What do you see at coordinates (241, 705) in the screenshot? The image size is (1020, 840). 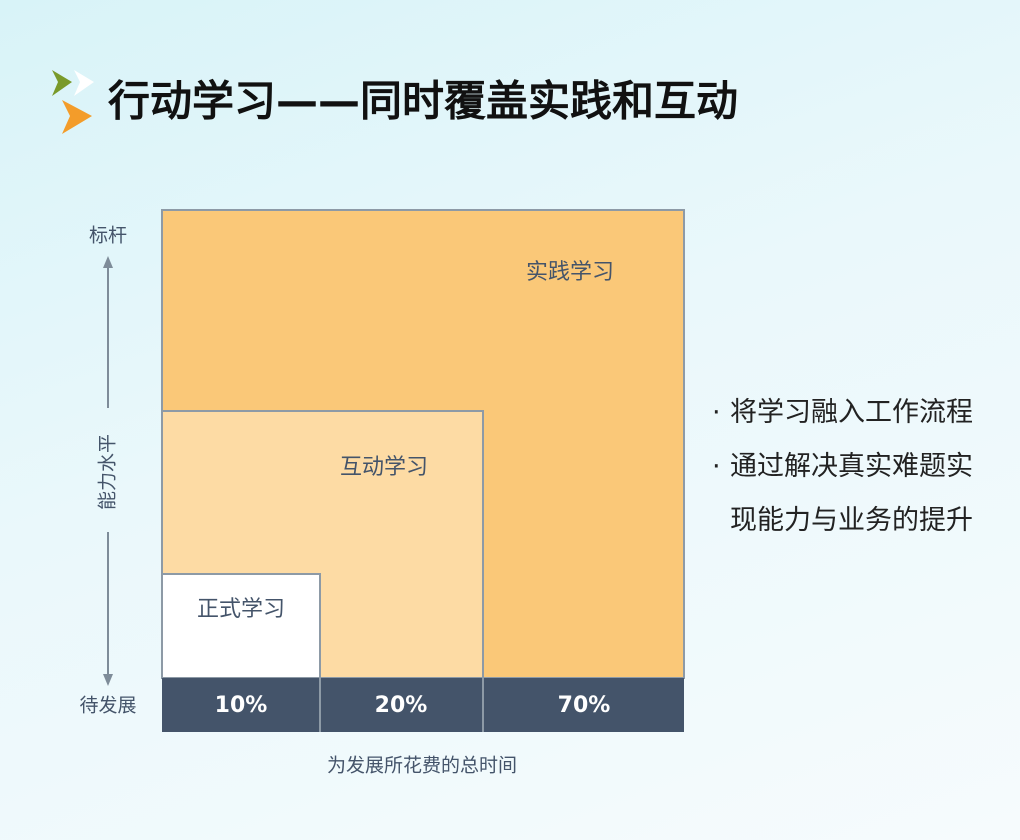 I see `block-share: 10%` at bounding box center [241, 705].